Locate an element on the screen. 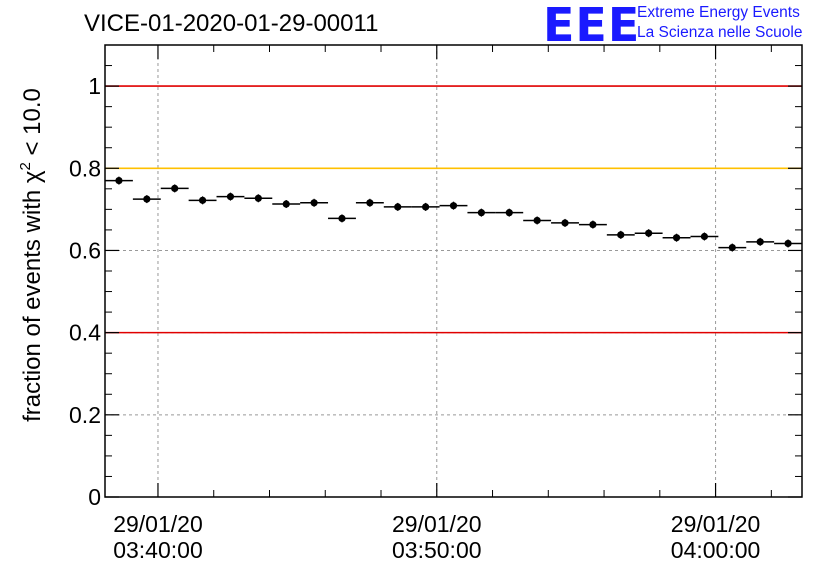 Image resolution: width=836 pixels, height=572 pixels. x-tick-time-label: 04:00:00 is located at coordinates (716, 550).